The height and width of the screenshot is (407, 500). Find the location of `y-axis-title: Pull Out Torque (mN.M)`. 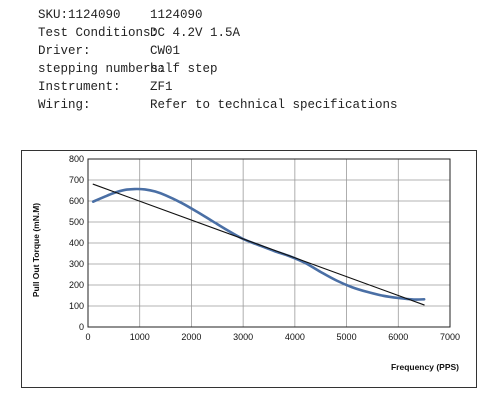

y-axis-title: Pull Out Torque (mN.M) is located at coordinates (36, 250).